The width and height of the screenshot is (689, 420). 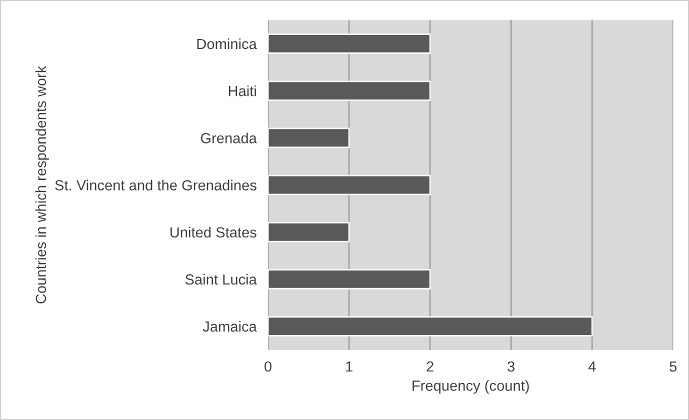 What do you see at coordinates (42, 185) in the screenshot?
I see `y-axis-title: Countries in which respondents work` at bounding box center [42, 185].